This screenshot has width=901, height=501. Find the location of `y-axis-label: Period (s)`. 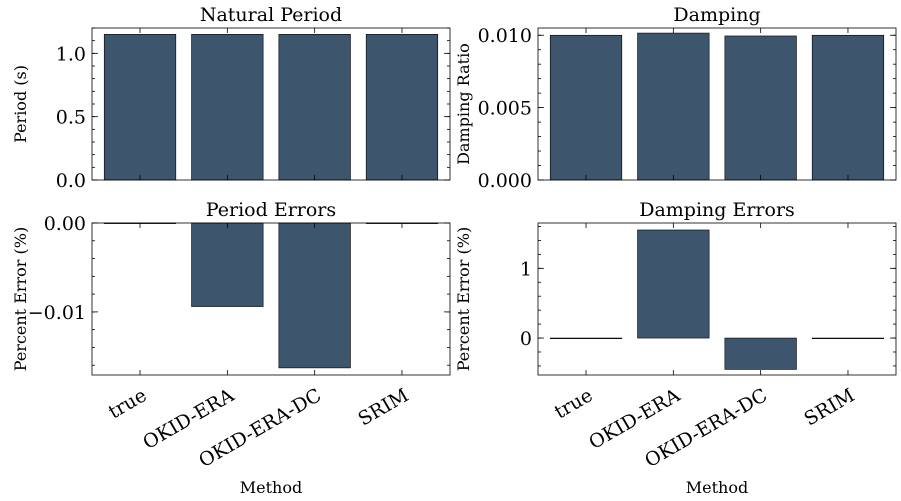

y-axis-label: Period (s) is located at coordinates (20, 104).